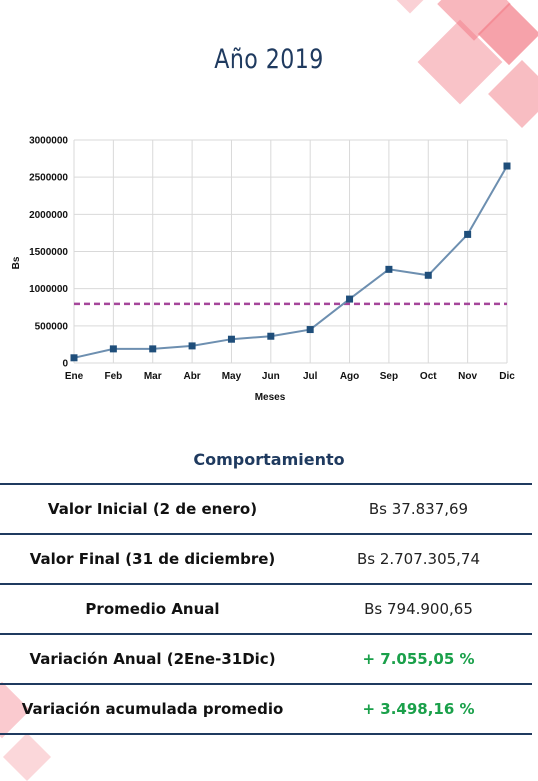  What do you see at coordinates (52, 326) in the screenshot?
I see `y-tick-label: 500000` at bounding box center [52, 326].